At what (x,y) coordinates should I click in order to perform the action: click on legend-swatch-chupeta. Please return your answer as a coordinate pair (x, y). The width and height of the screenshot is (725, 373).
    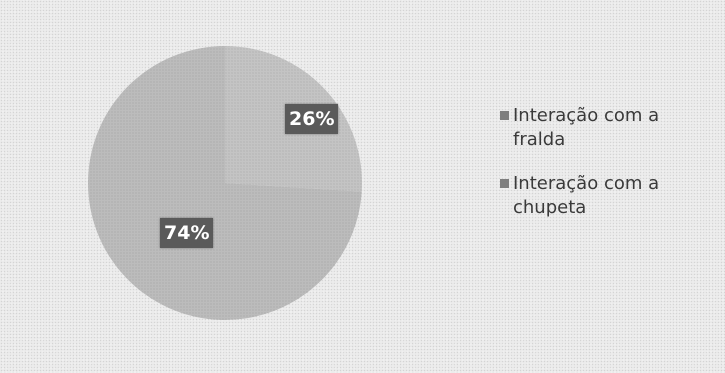
    Looking at the image, I should click on (504, 183).